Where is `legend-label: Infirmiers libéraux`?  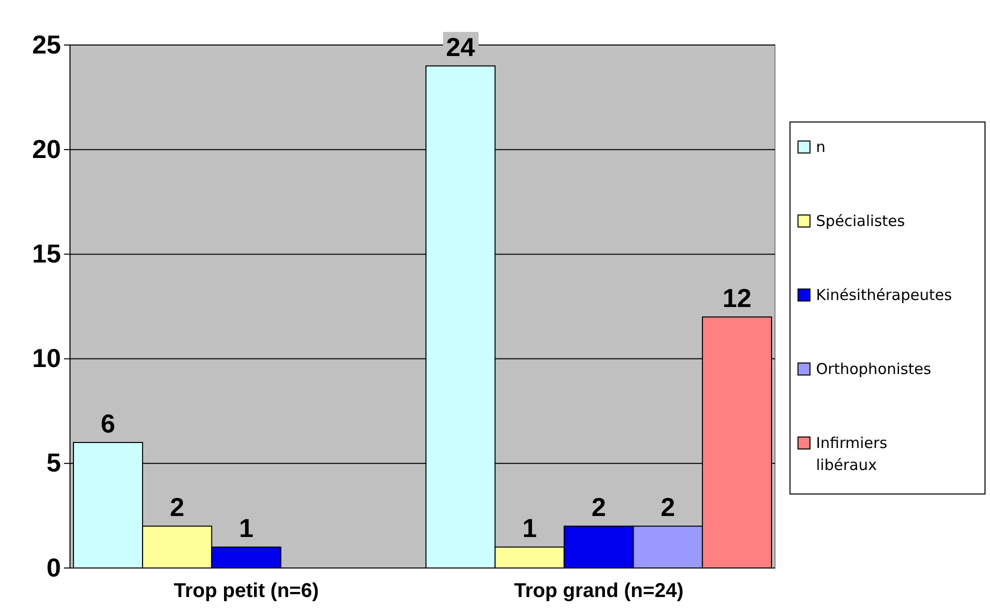 legend-label: Infirmiers libéraux is located at coordinates (852, 454).